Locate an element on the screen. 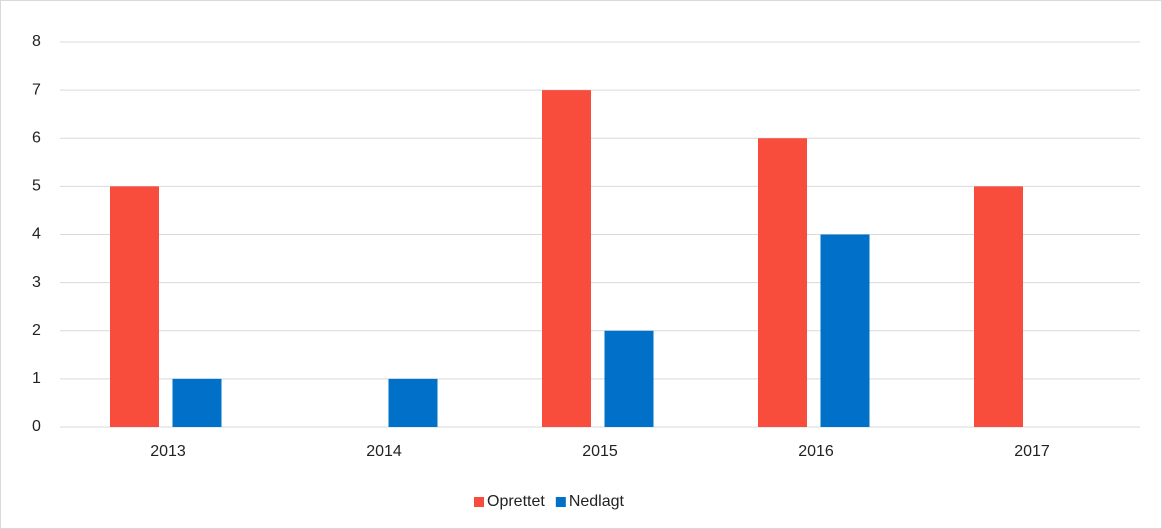 Image resolution: width=1162 pixels, height=529 pixels. y-tick-label: 6 is located at coordinates (36, 137).